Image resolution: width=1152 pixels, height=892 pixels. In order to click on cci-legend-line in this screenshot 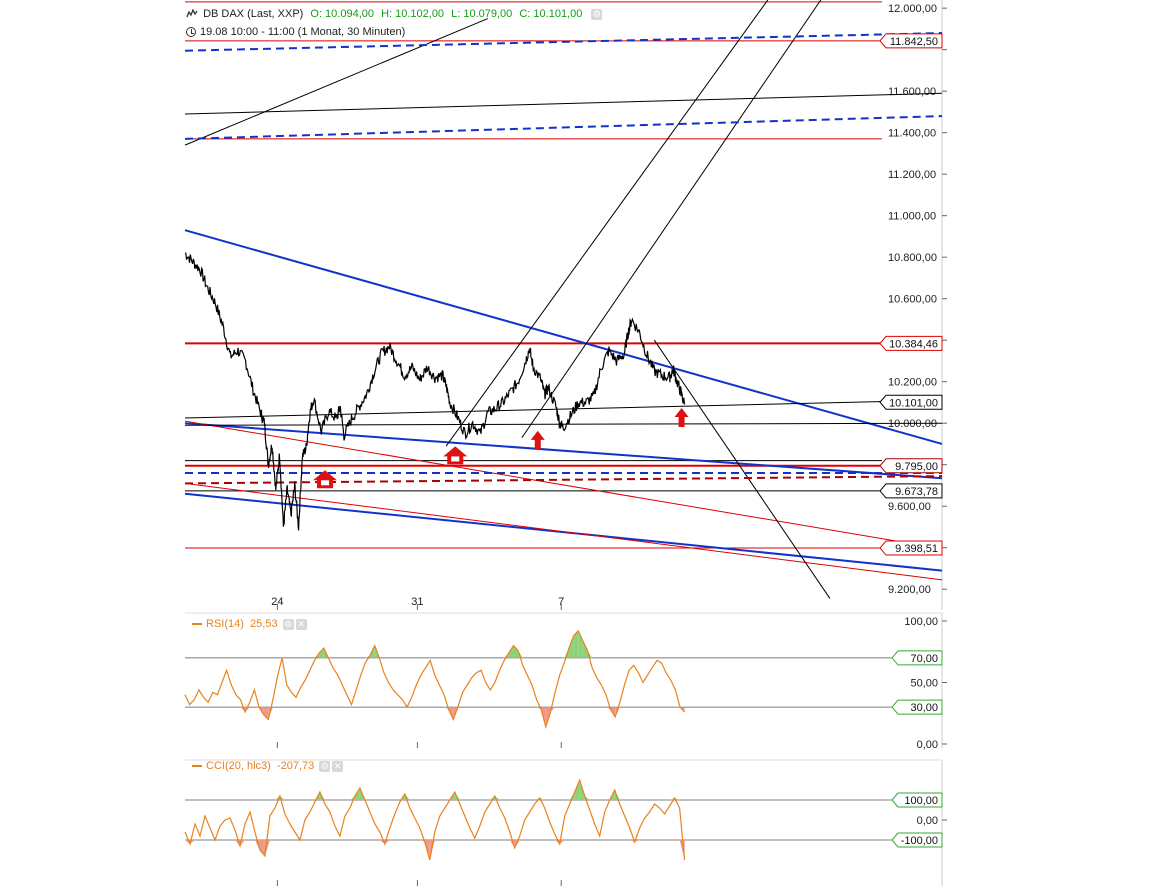, I will do `click(197, 766)`.